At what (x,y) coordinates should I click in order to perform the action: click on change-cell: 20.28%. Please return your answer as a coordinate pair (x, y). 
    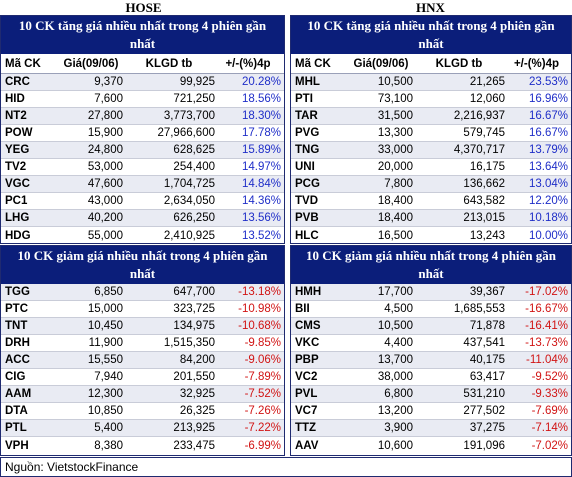
    Looking at the image, I should click on (261, 82).